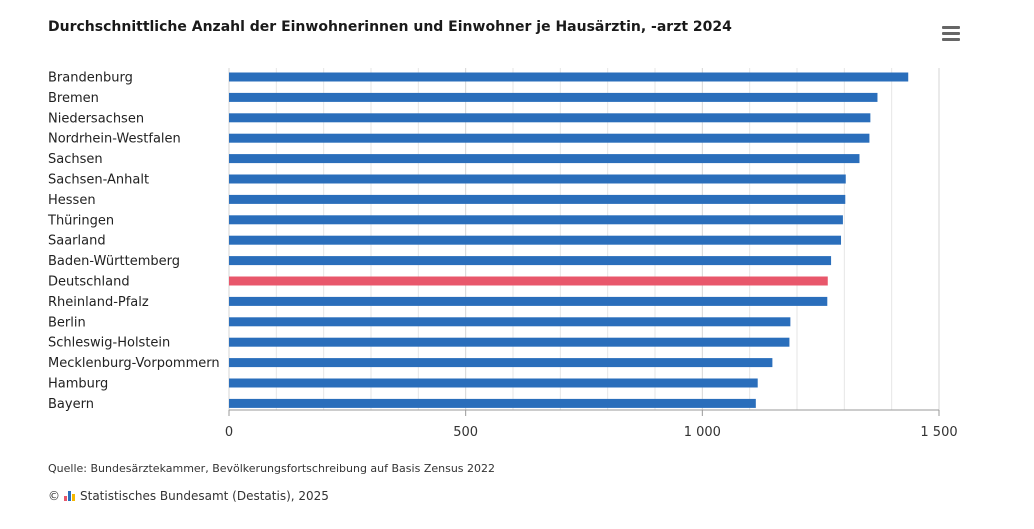 Image resolution: width=1034 pixels, height=529 pixels. What do you see at coordinates (96, 118) in the screenshot?
I see `category-label: Niedersachsen` at bounding box center [96, 118].